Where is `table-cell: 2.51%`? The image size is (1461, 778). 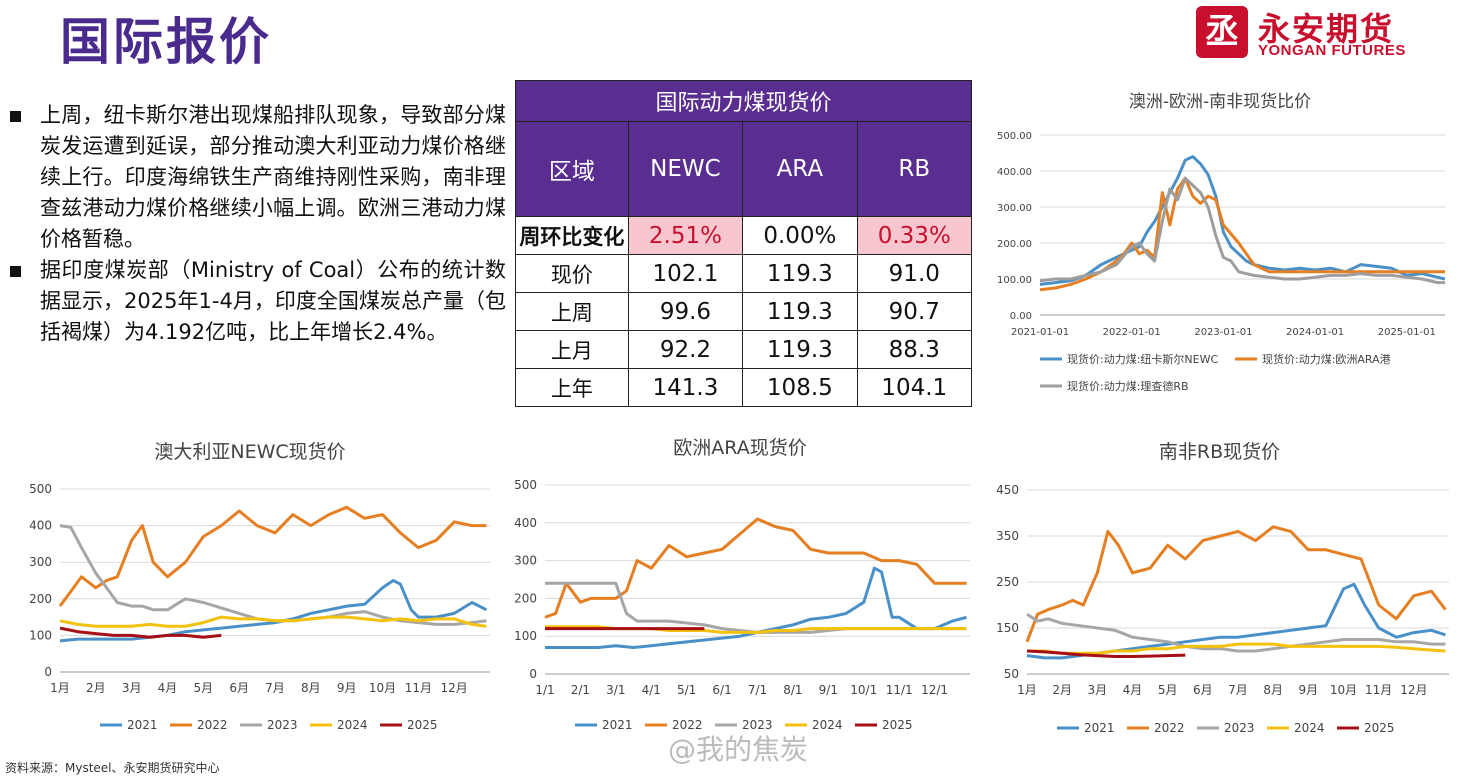
table-cell: 2.51% is located at coordinates (685, 235).